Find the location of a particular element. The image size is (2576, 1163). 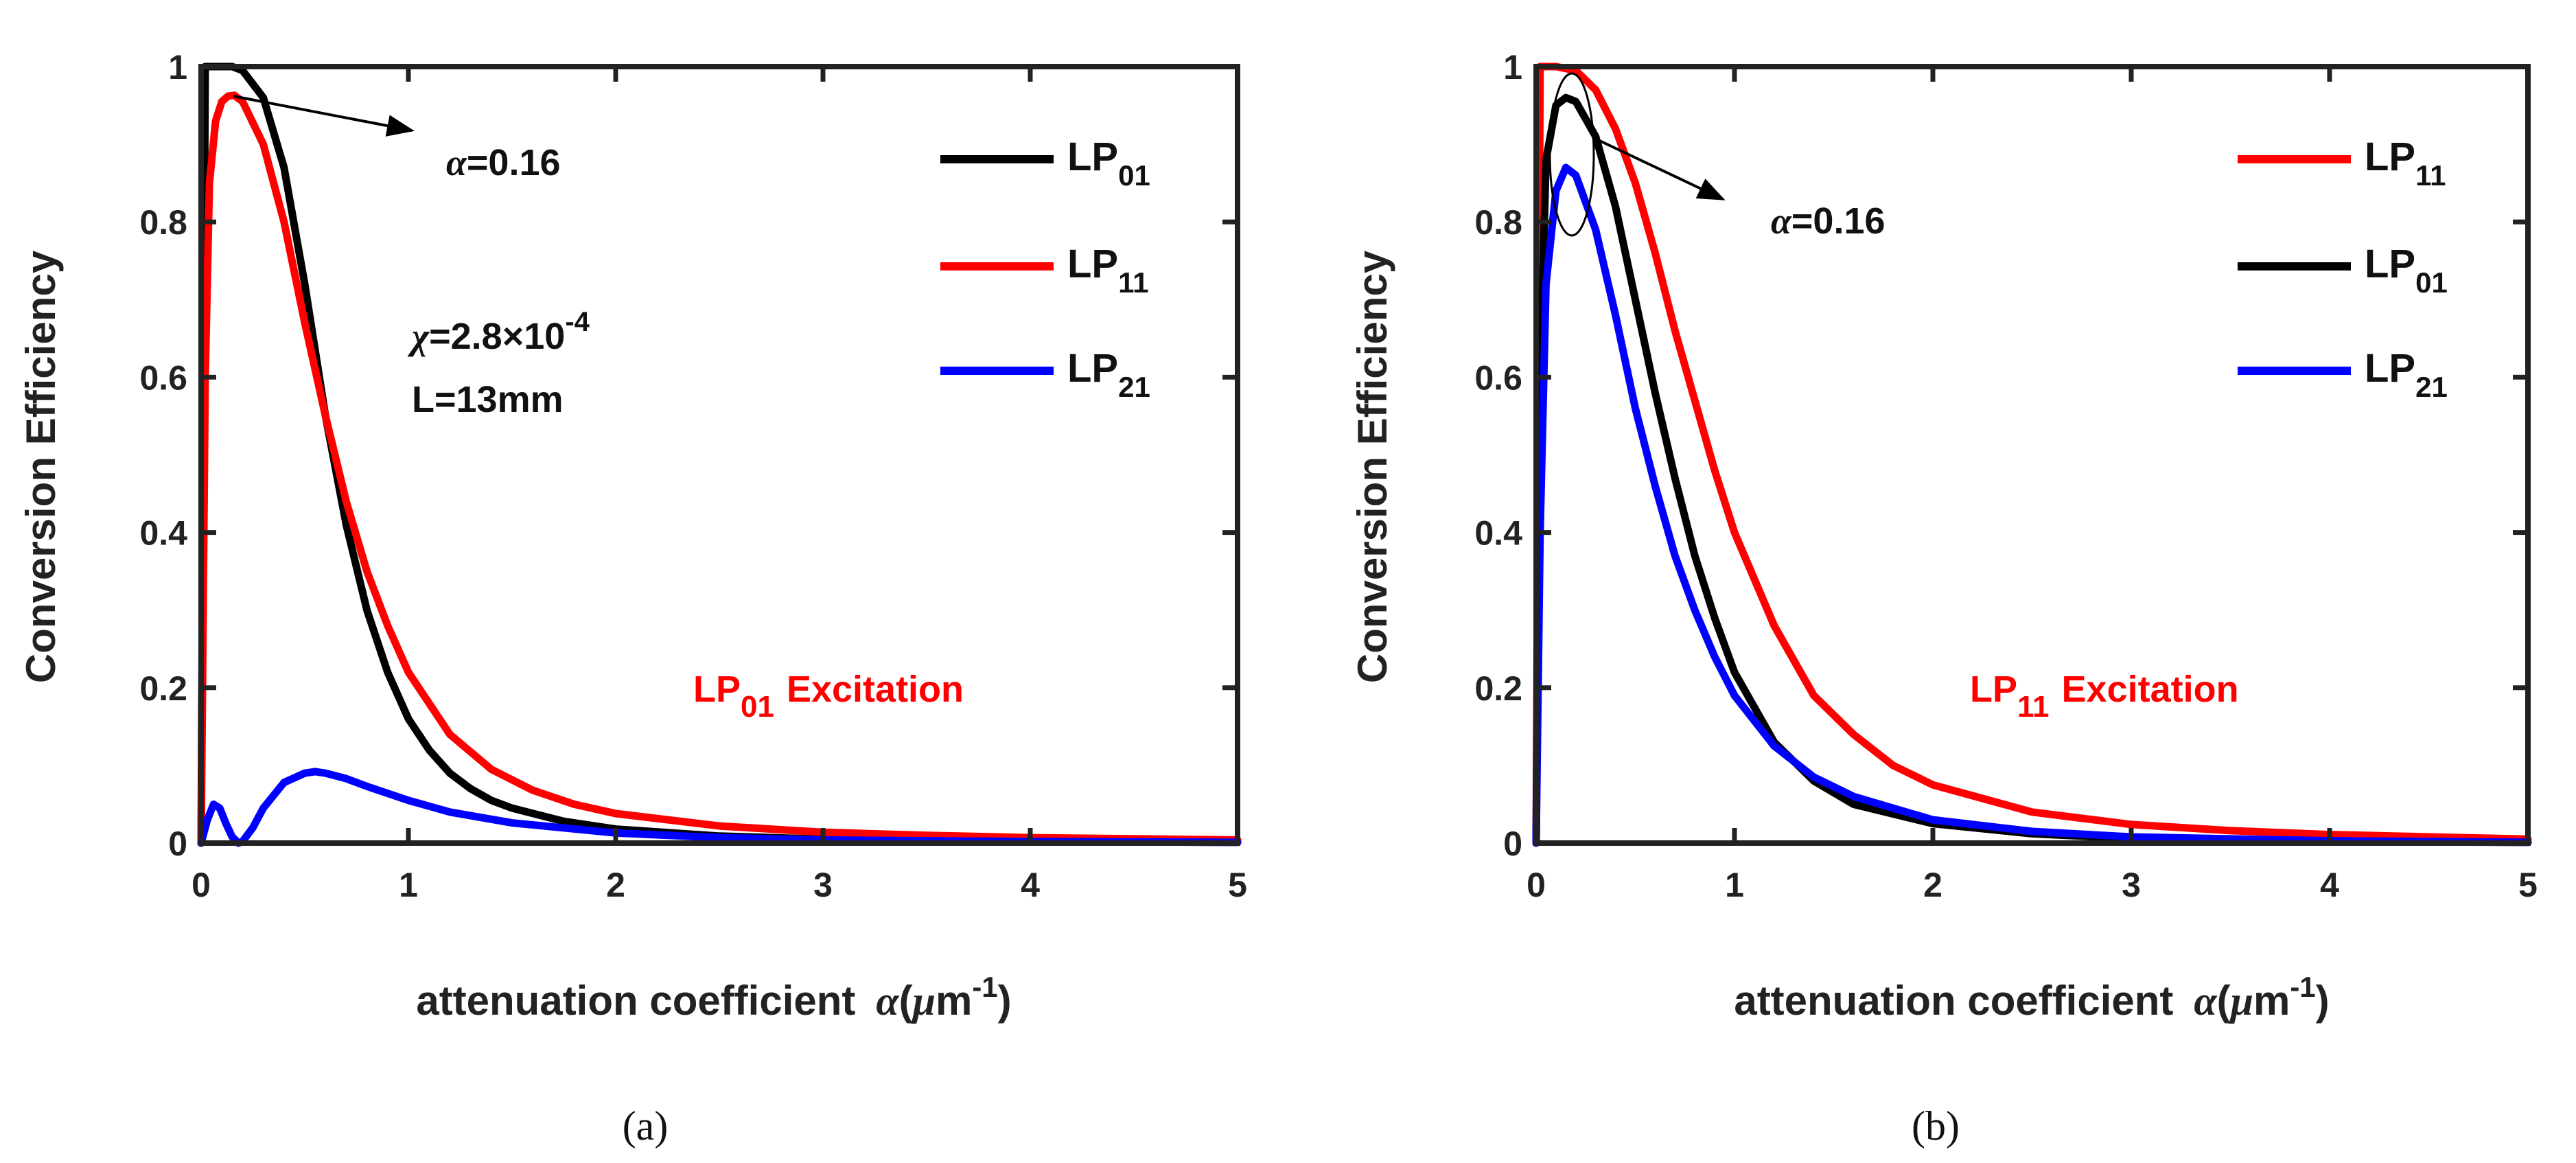

panel-b-legend: LP11 LP01 LP21 is located at coordinates (2343, 269).